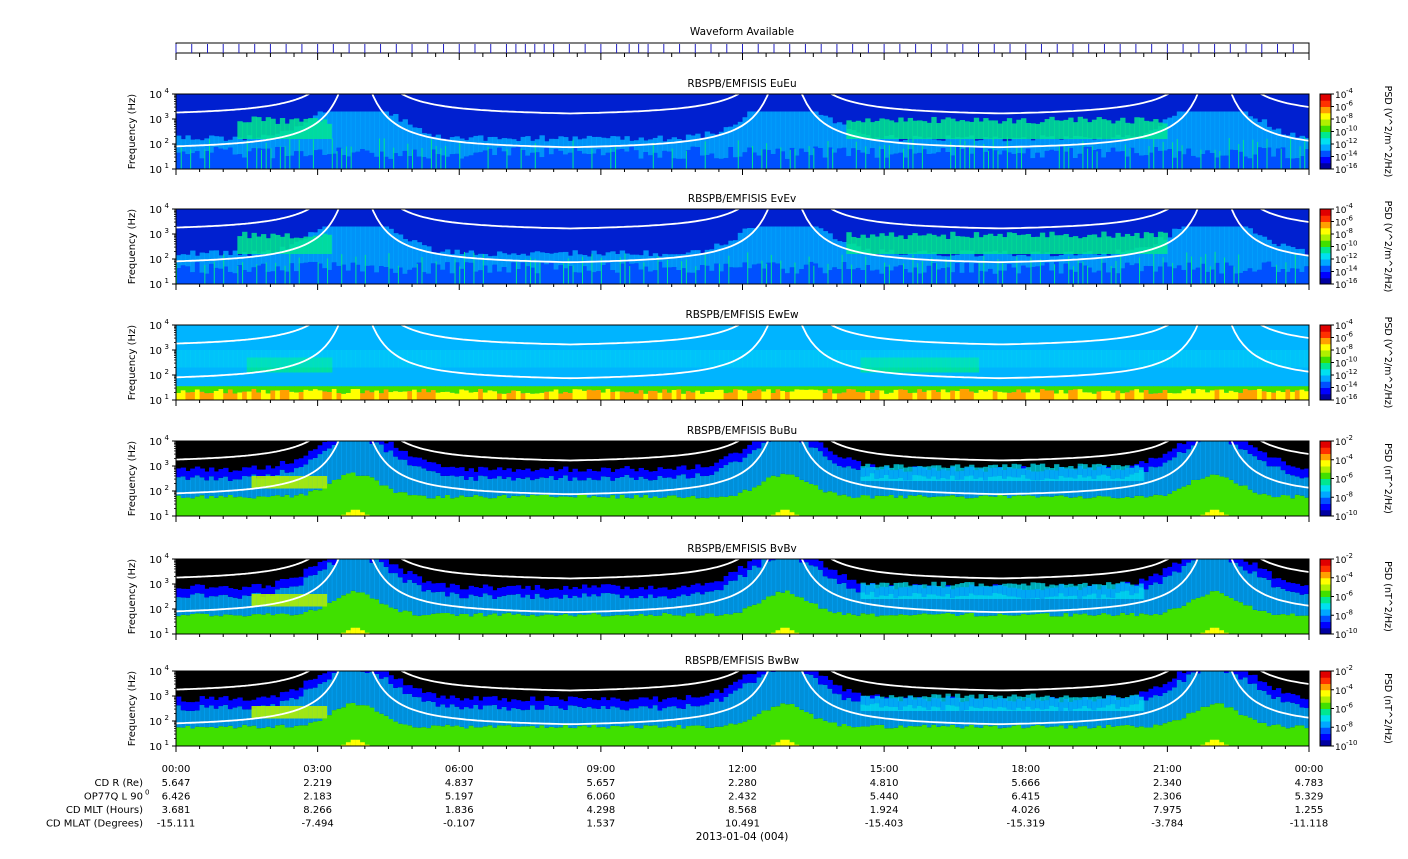 Image resolution: width=1408 pixels, height=859 pixels. Describe the element at coordinates (1325, 562) in the screenshot. I see `colorbar-swatch` at that location.